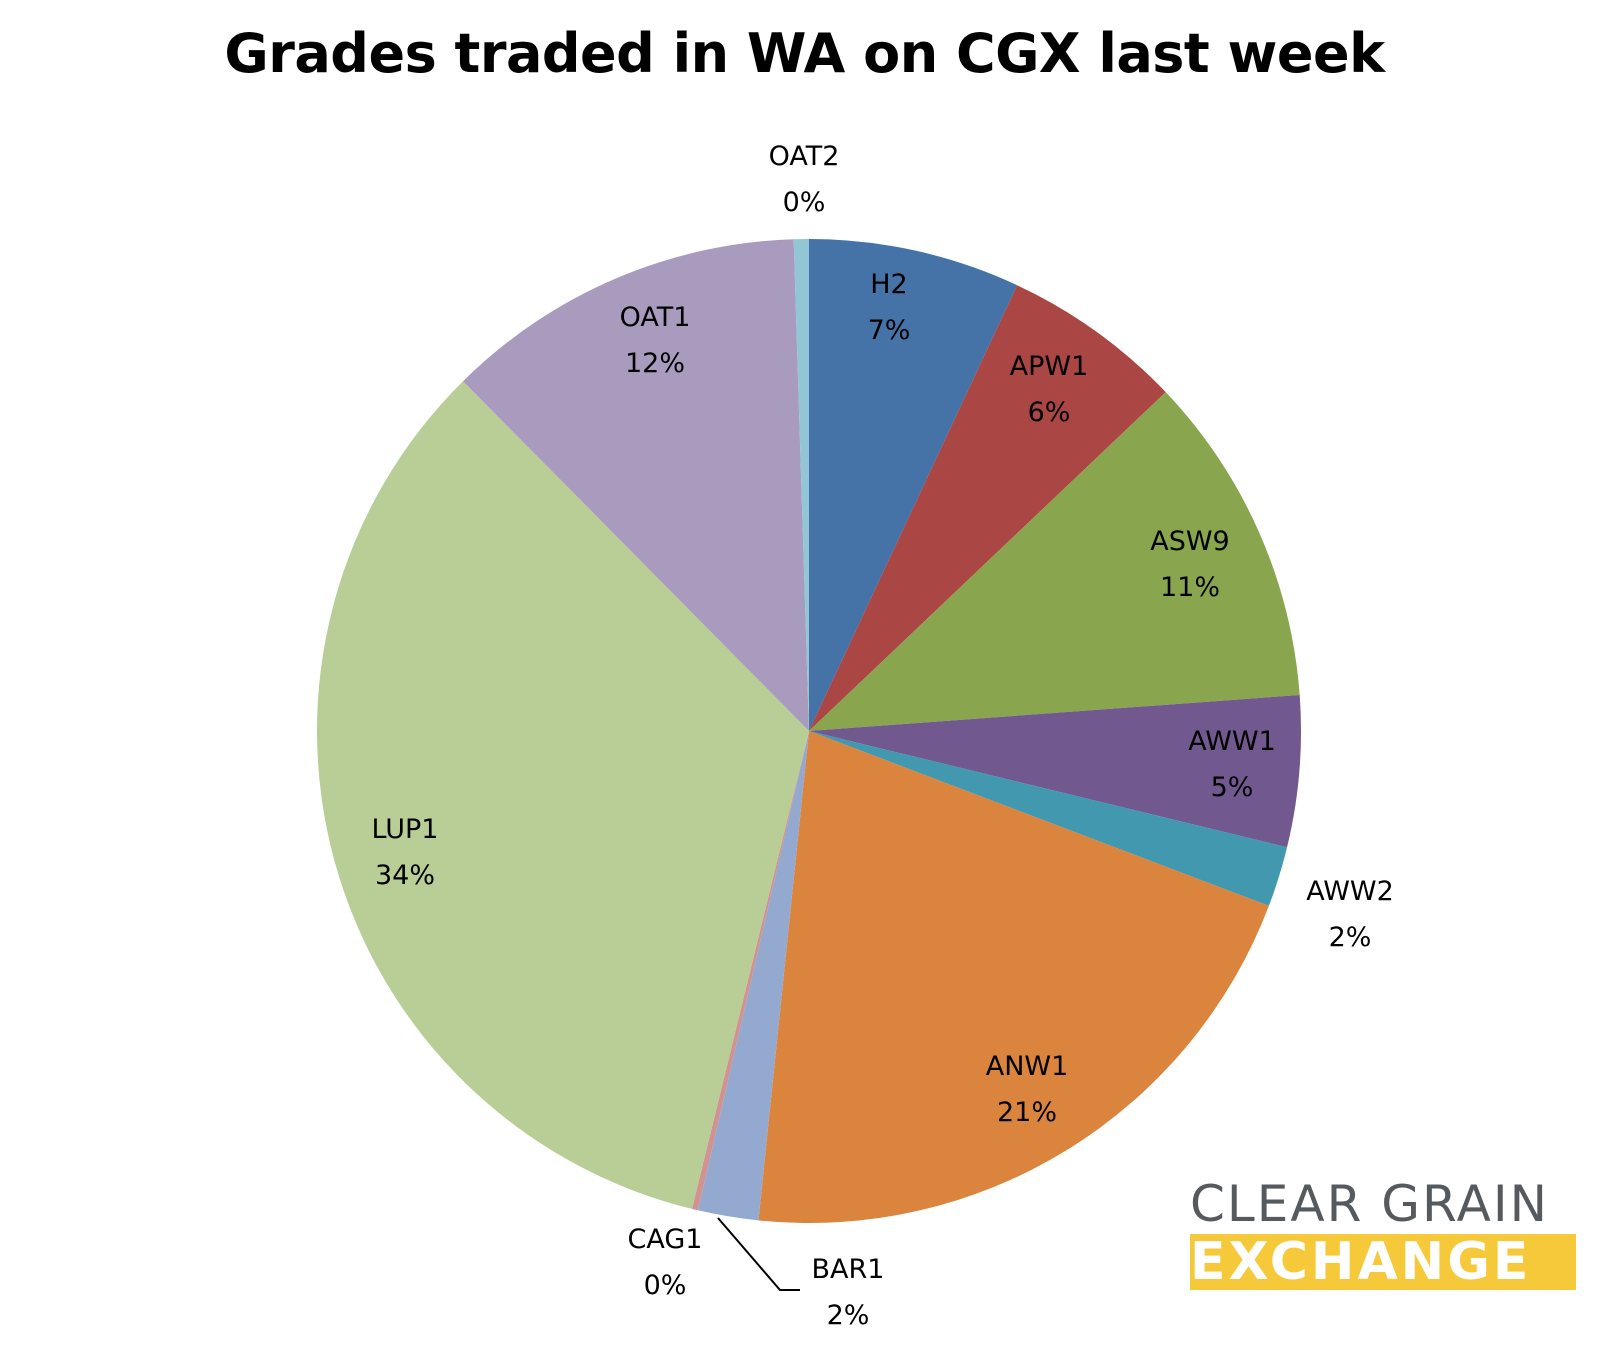 Image resolution: width=1609 pixels, height=1351 pixels. I want to click on pie-slice-bar1, so click(753, 976).